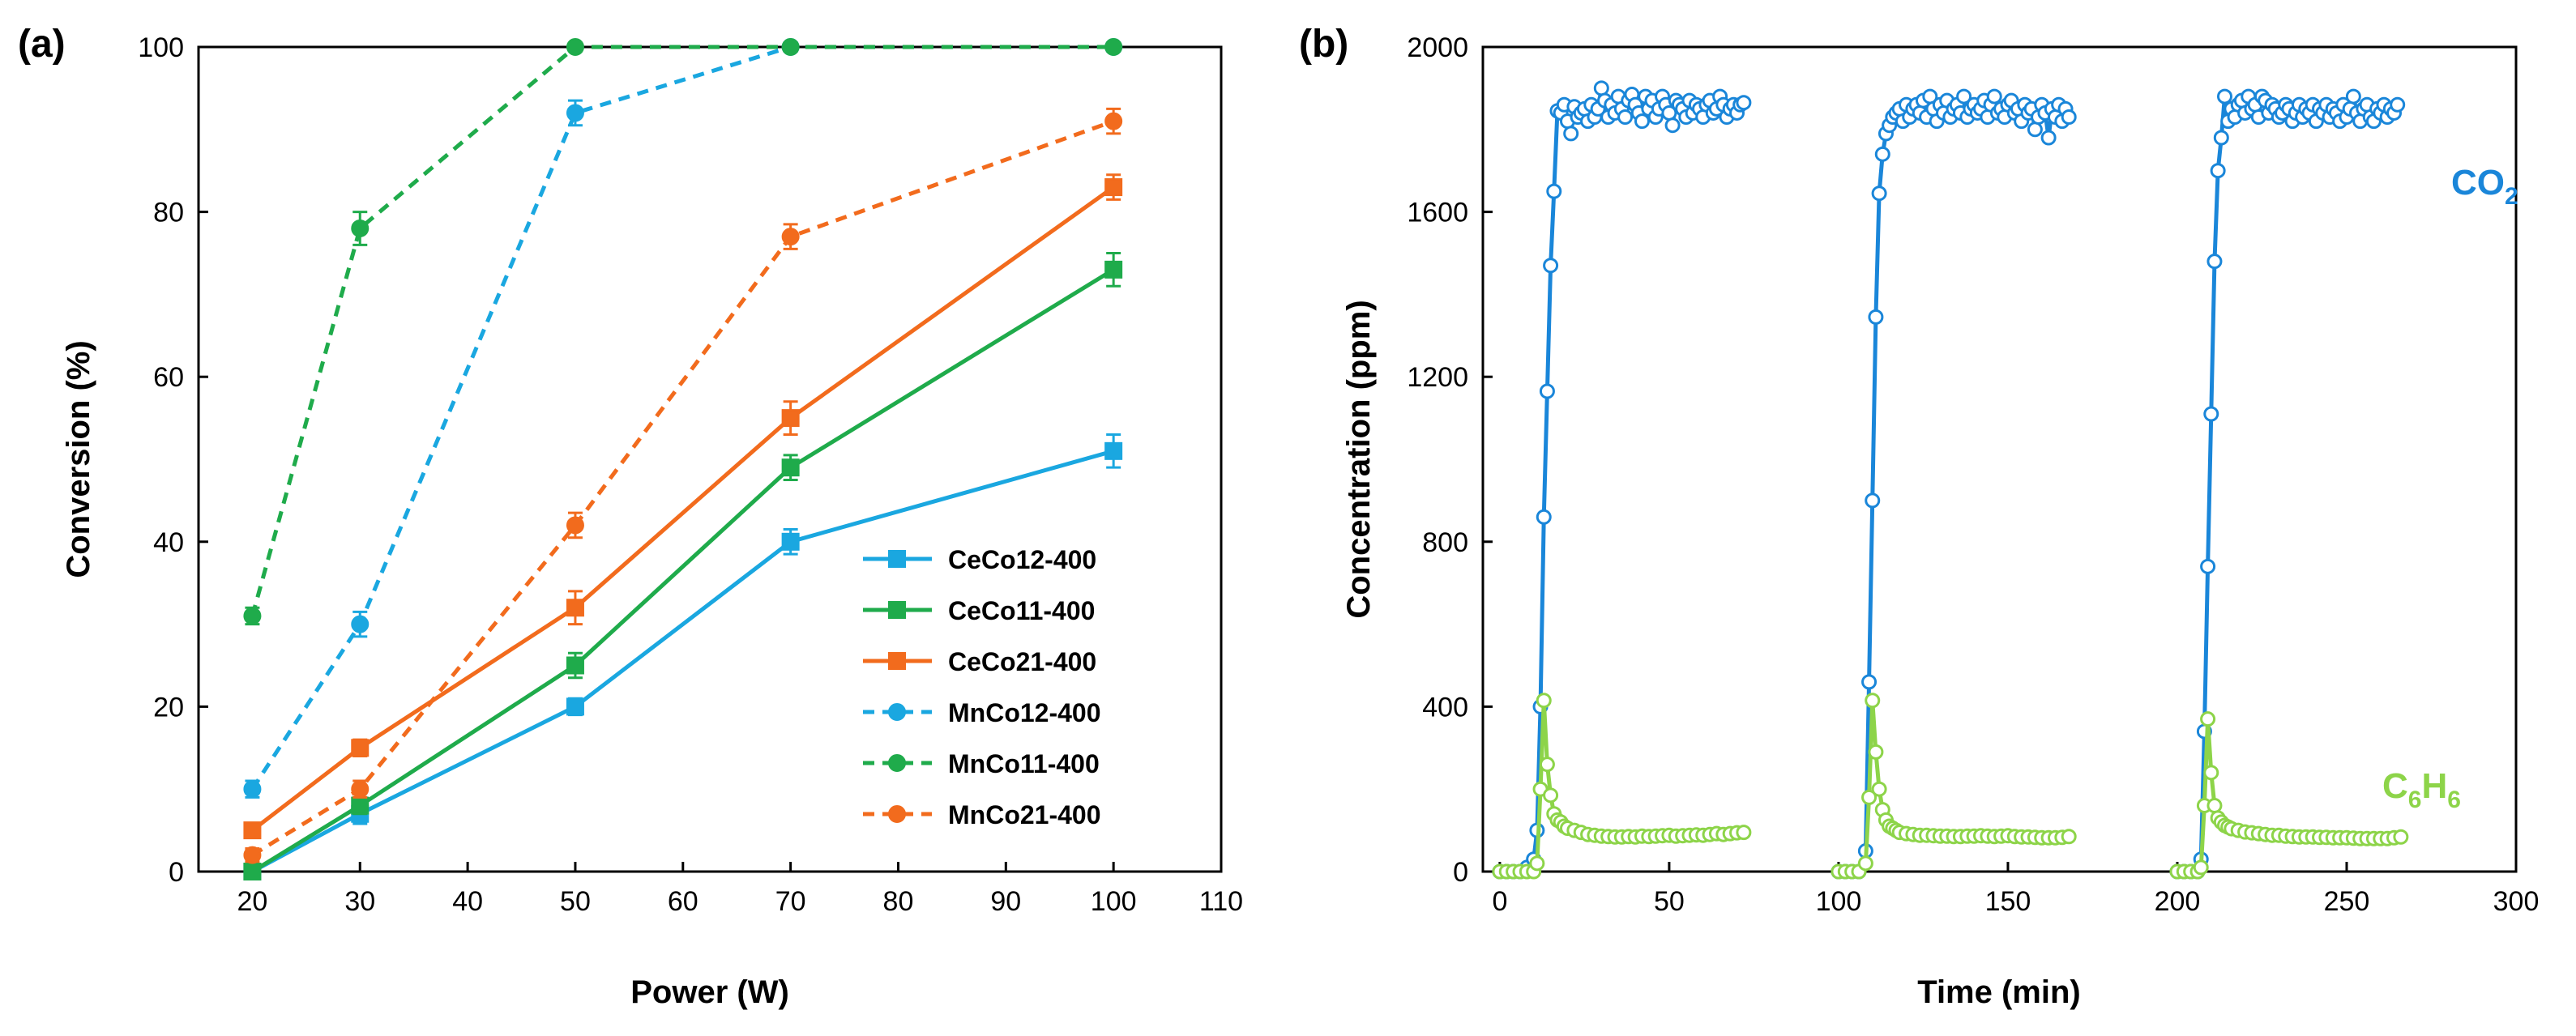 This screenshot has height=1036, width=2576. I want to click on a-xtick-label: 80, so click(898, 901).